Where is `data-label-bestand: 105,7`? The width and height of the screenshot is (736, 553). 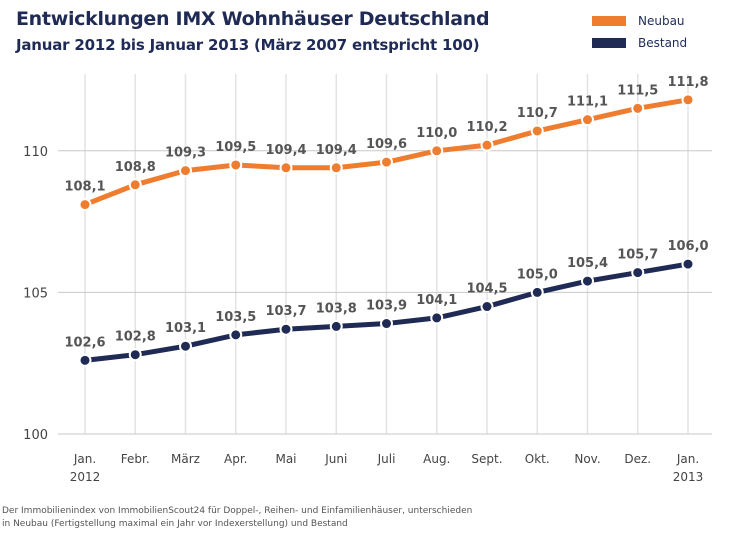 data-label-bestand: 105,7 is located at coordinates (637, 255).